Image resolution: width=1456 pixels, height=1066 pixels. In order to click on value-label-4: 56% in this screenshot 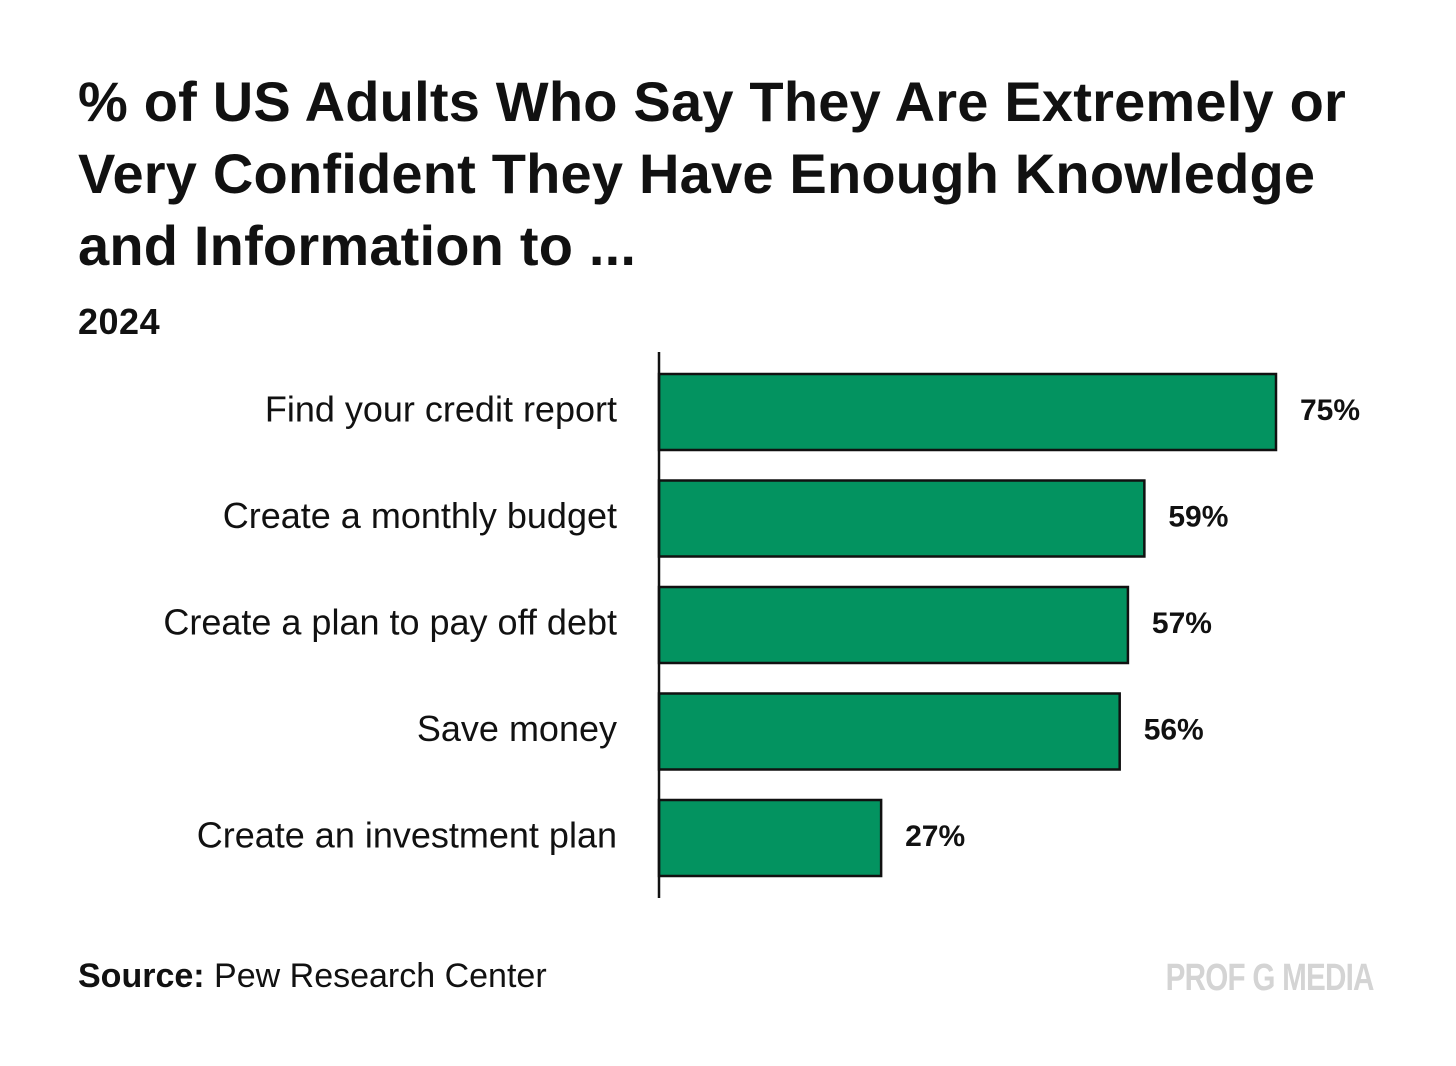, I will do `click(1174, 729)`.